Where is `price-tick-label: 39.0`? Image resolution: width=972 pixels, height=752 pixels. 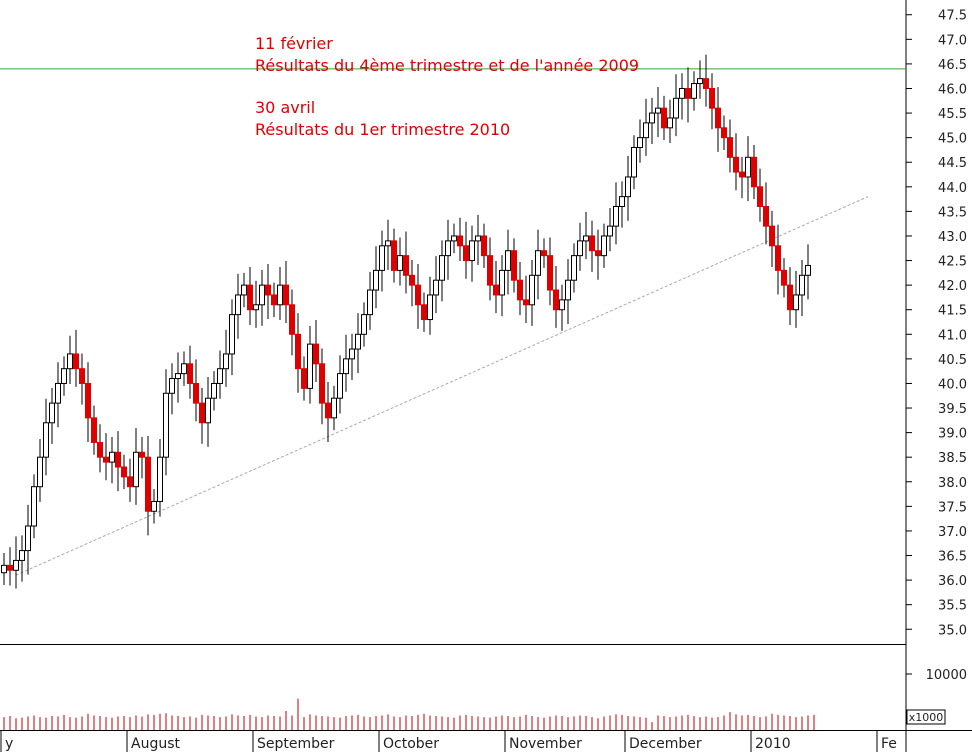
price-tick-label: 39.0 is located at coordinates (952, 434).